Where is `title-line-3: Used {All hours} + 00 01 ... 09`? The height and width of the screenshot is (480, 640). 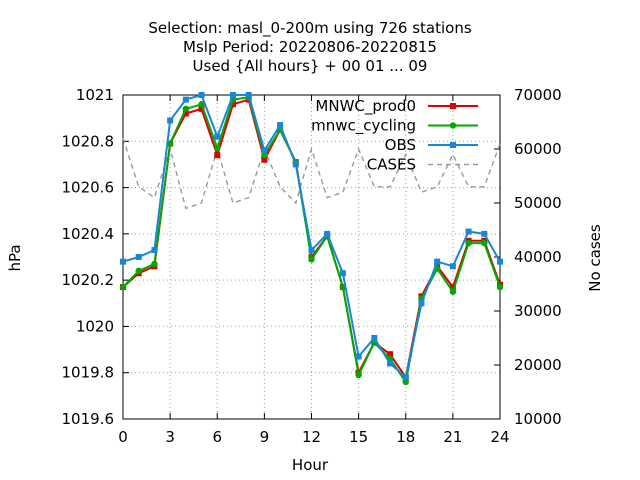
title-line-3: Used {All hours} + 00 01 ... 09 is located at coordinates (310, 66).